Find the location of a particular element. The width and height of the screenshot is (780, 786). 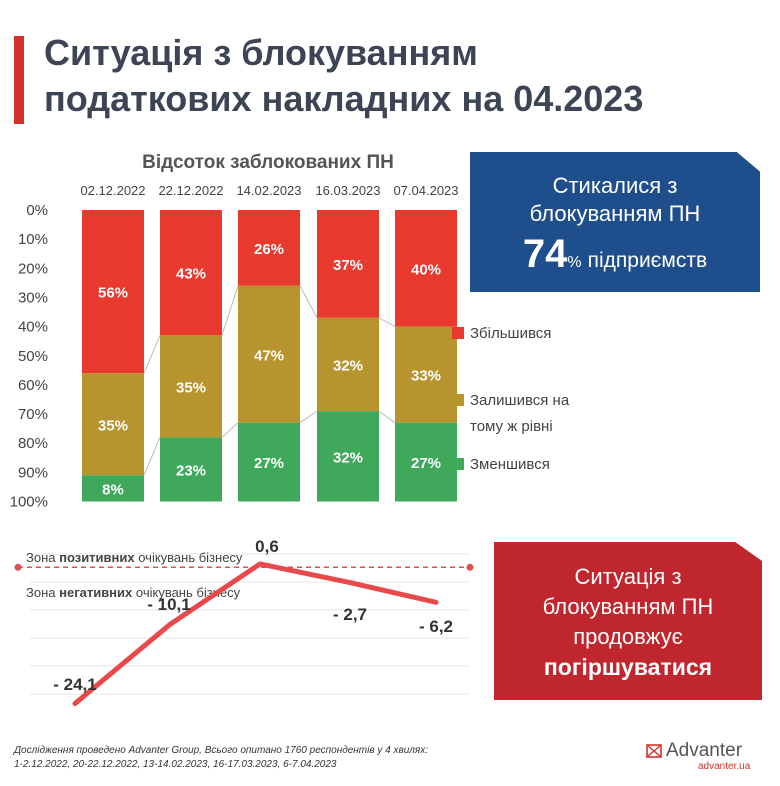

legend-swatch-decreased is located at coordinates (458, 464).